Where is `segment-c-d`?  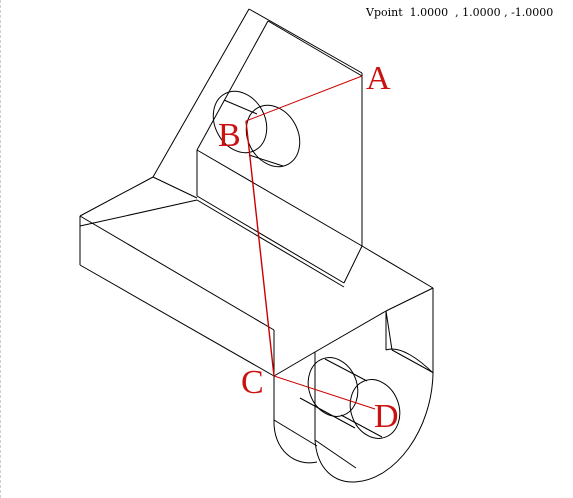
segment-c-d is located at coordinates (324, 392).